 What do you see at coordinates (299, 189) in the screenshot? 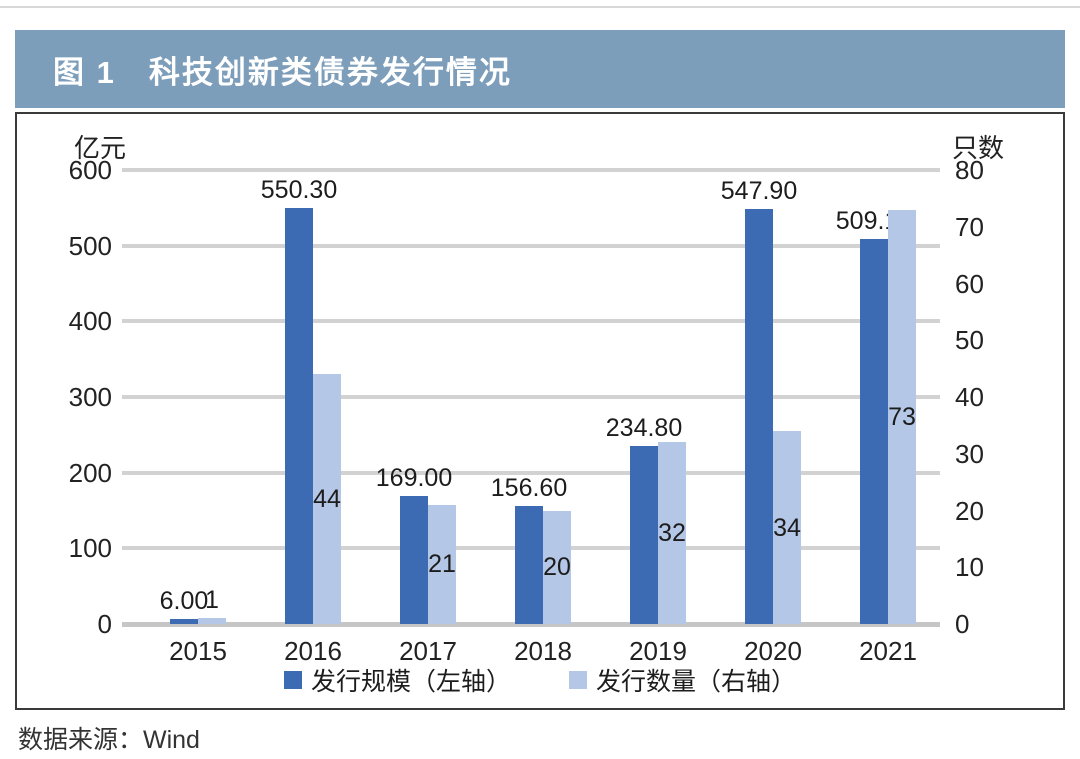
I see `data-label-scale: 550.30` at bounding box center [299, 189].